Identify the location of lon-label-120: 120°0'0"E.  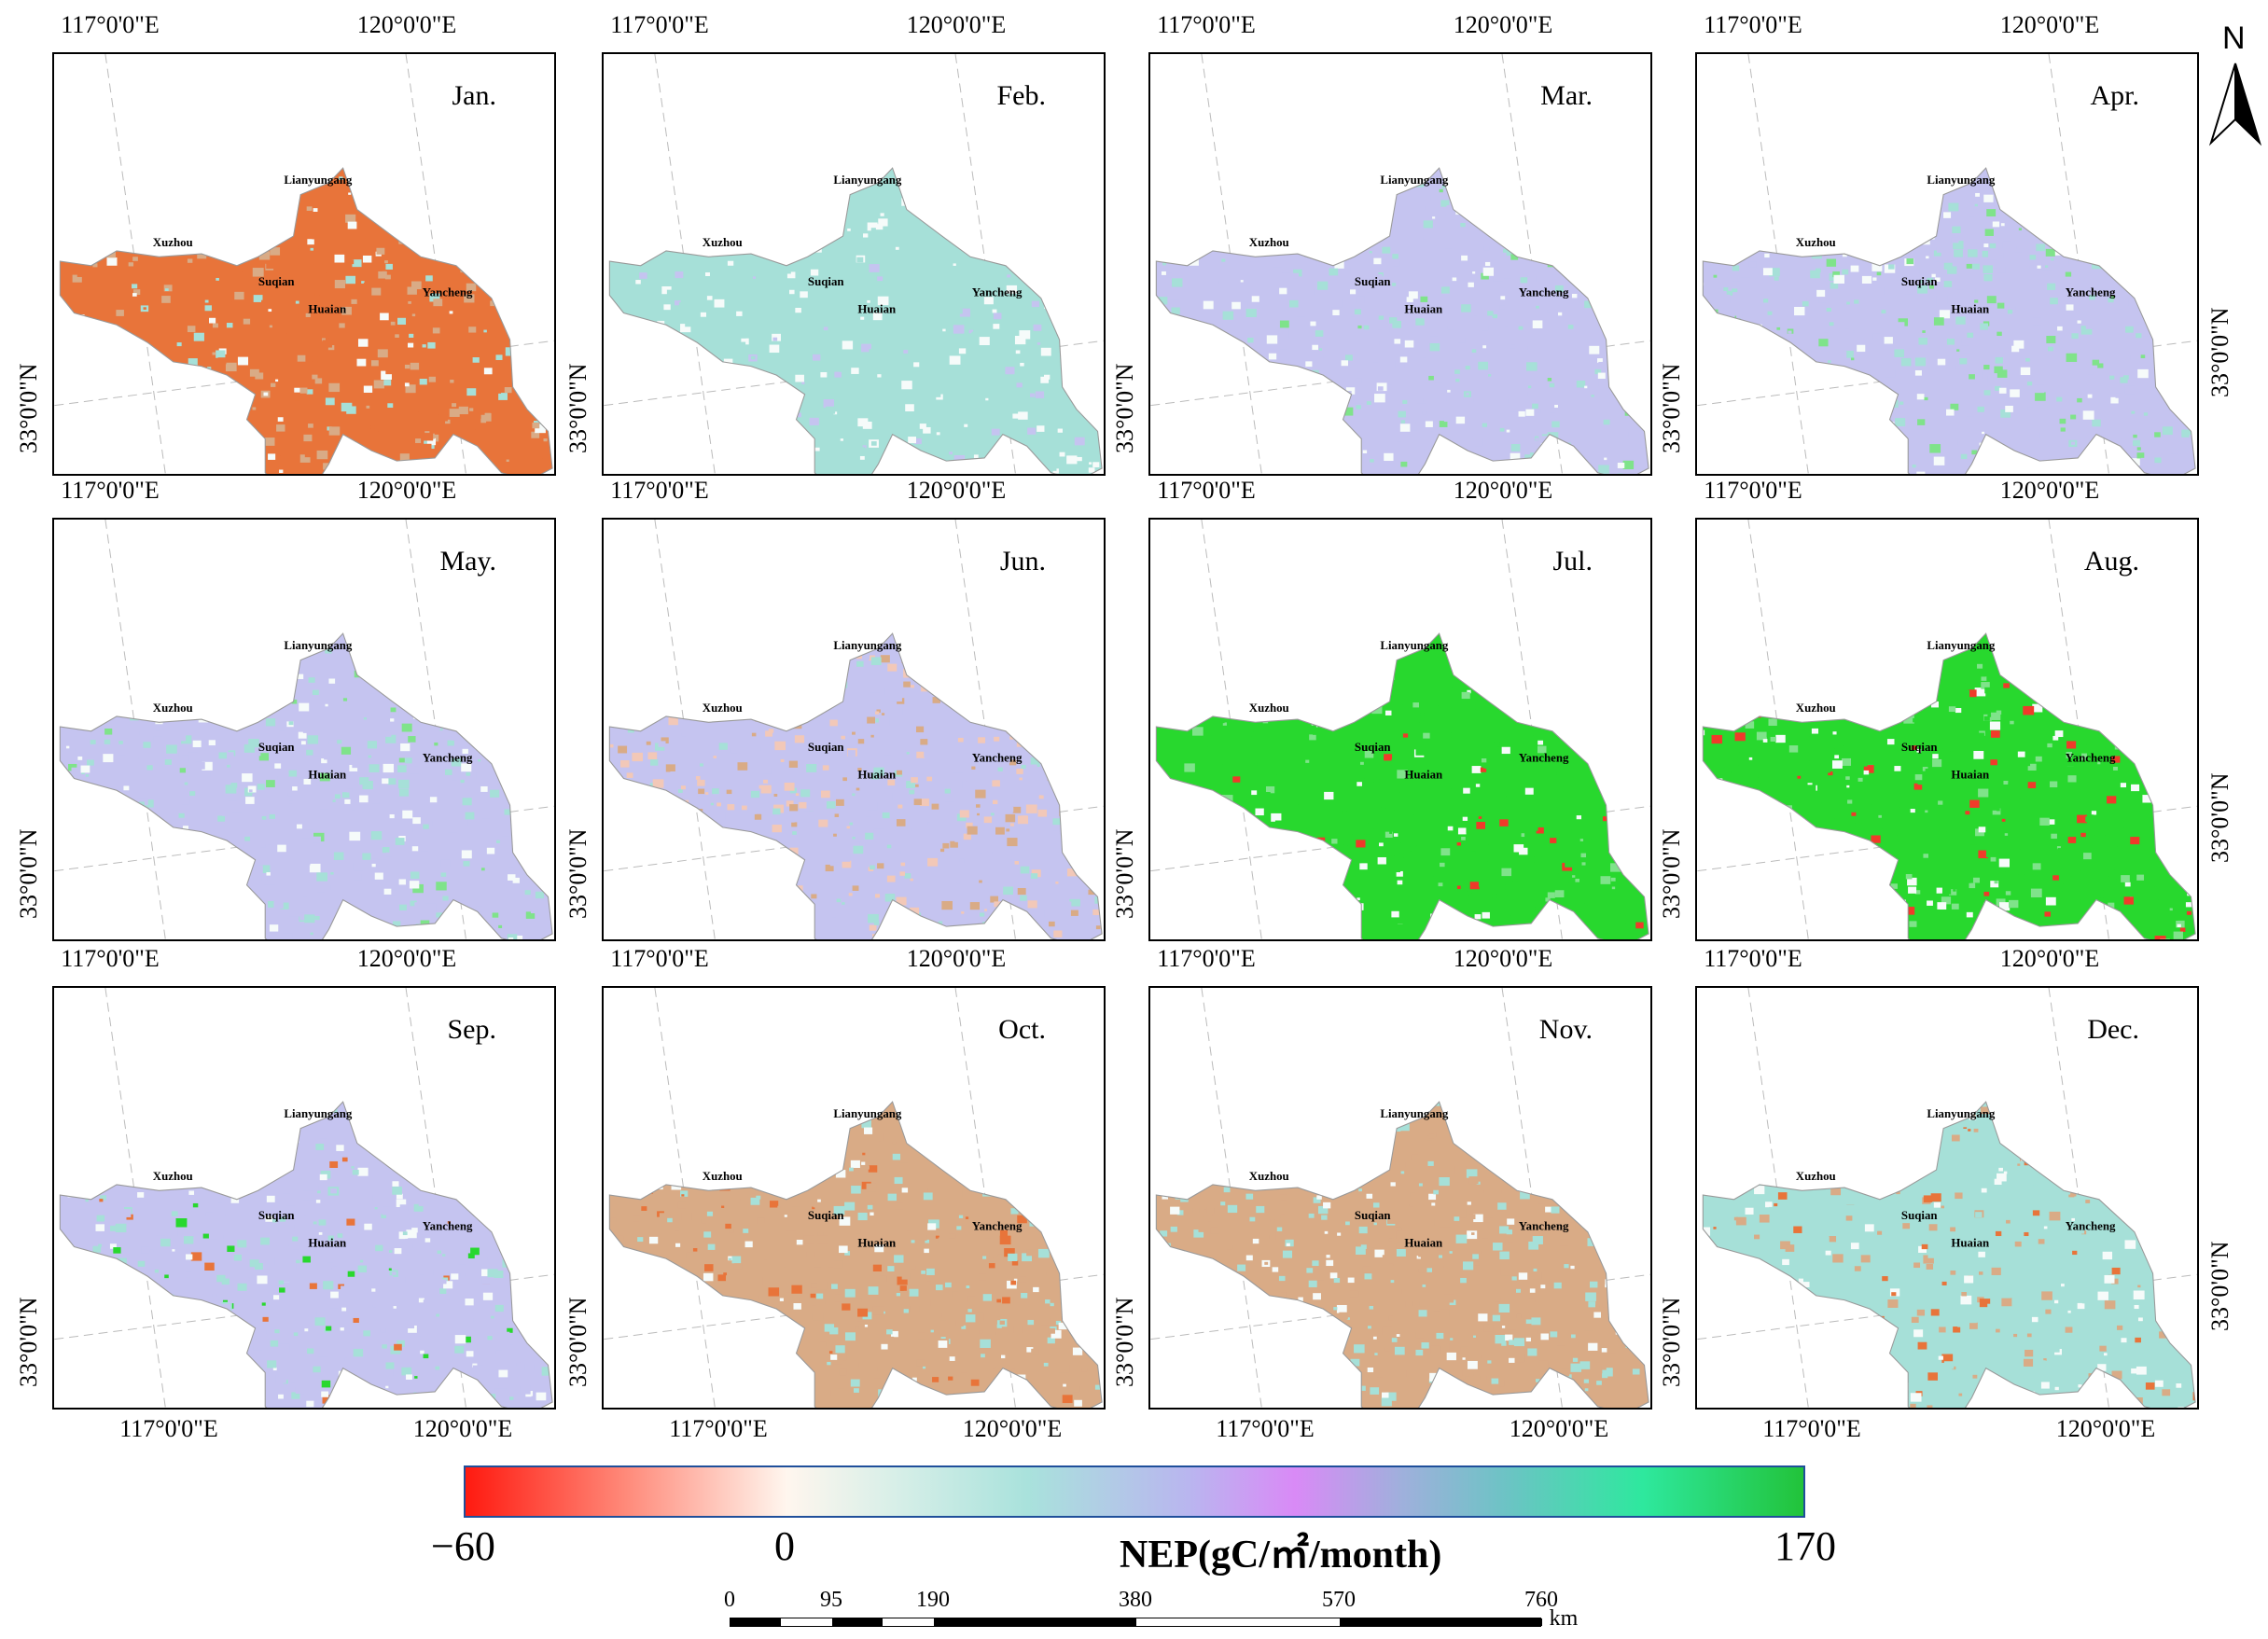
(957, 24).